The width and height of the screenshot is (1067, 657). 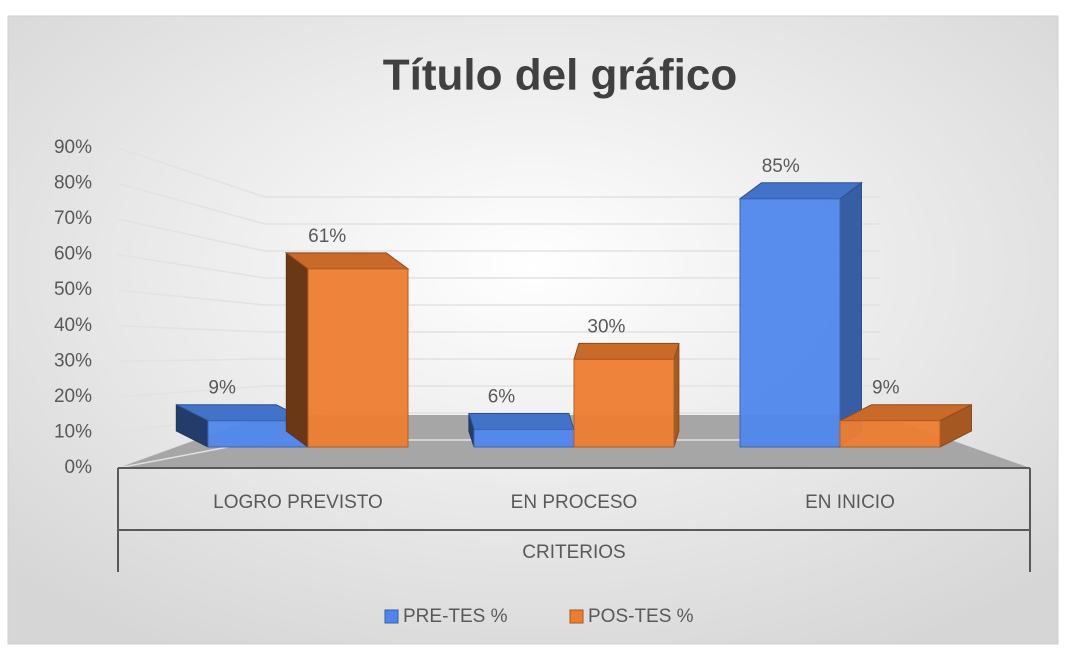 I want to click on x-tick-label: EN PROCESO, so click(x=574, y=502).